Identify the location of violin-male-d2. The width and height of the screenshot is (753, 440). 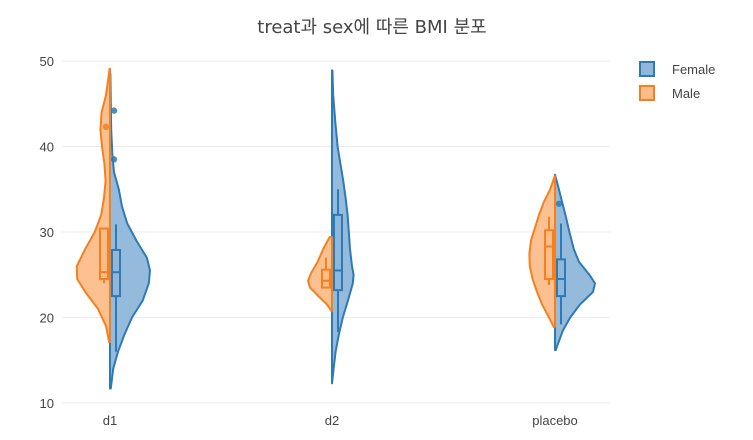
(320, 274).